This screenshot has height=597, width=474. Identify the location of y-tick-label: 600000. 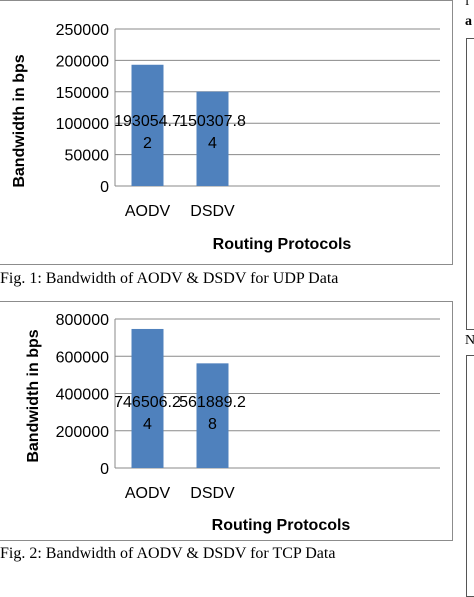
(82, 357).